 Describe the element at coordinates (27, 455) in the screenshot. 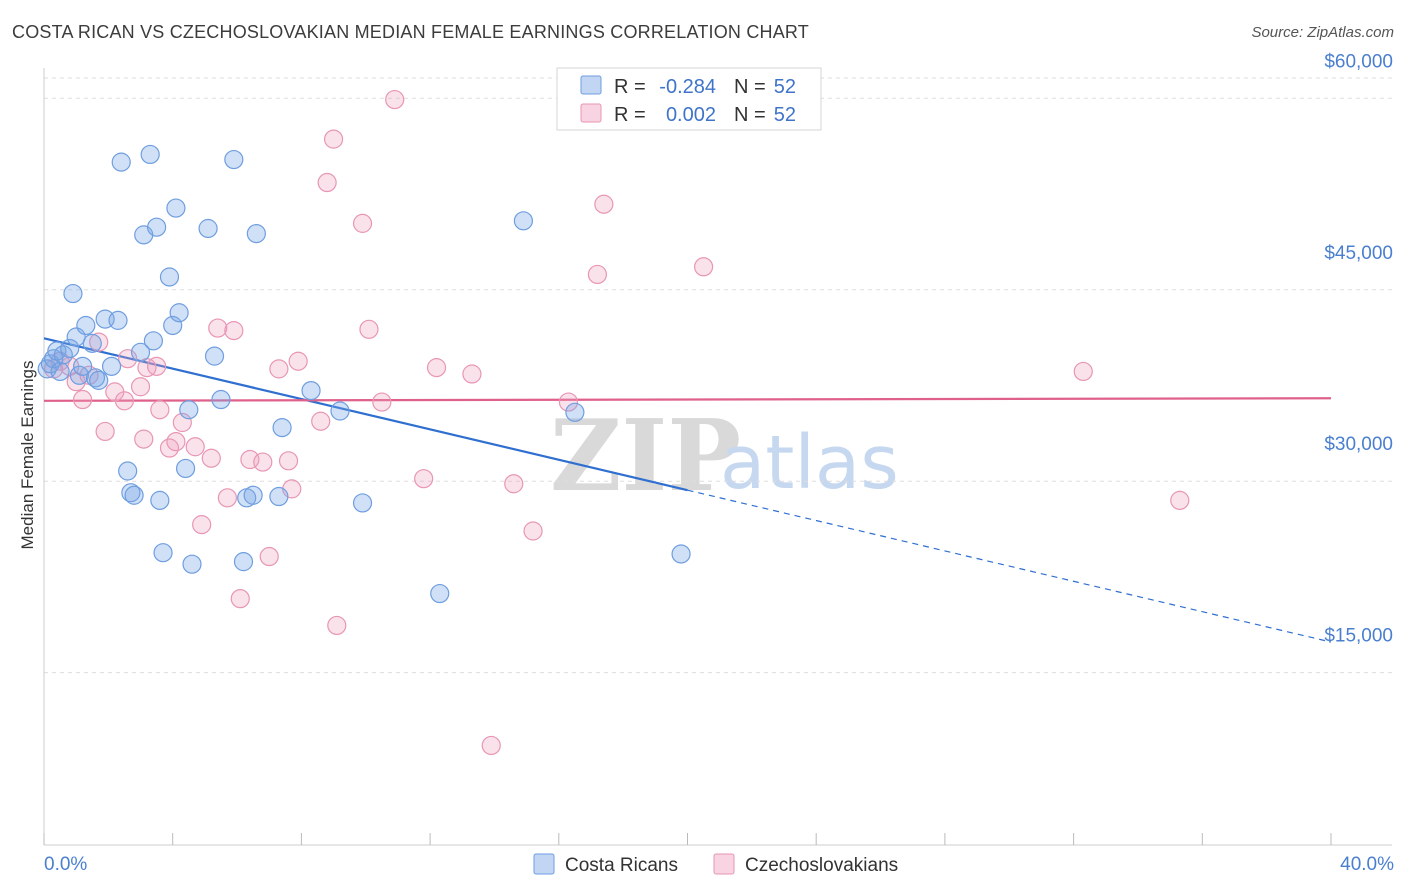

I see `y-axis-label: Median Female Earnings` at that location.